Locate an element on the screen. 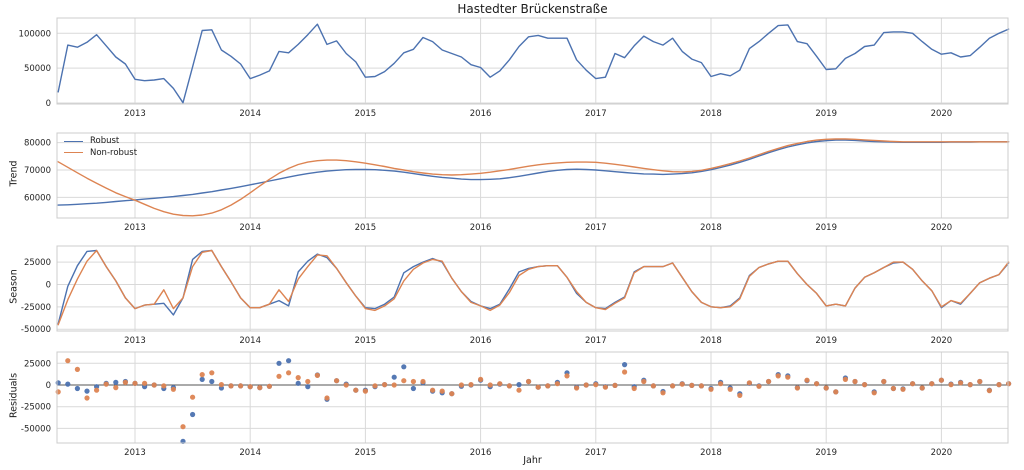 The height and width of the screenshot is (470, 1024). y-axis-label-trend: Trend is located at coordinates (14, 173).